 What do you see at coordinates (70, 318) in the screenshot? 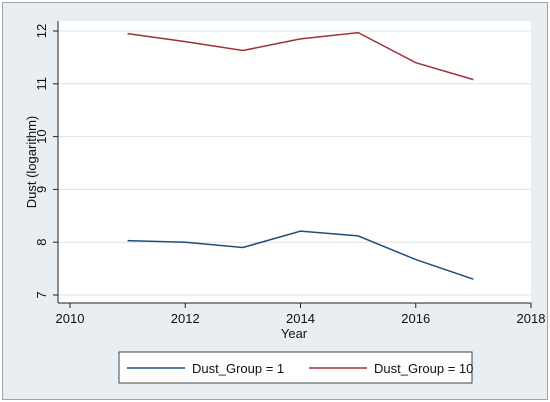
I see `x-tick-label-2010: 2010` at bounding box center [70, 318].